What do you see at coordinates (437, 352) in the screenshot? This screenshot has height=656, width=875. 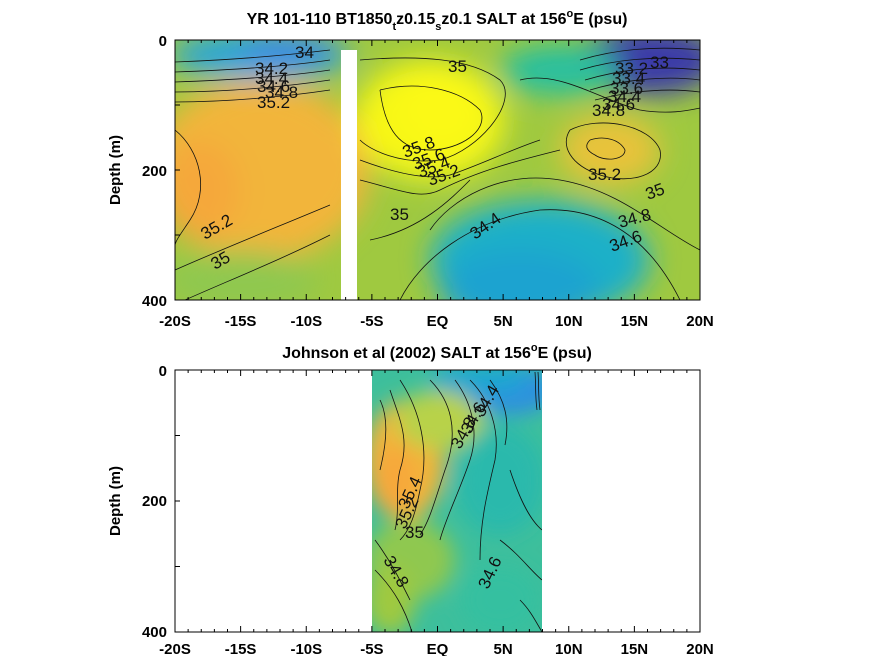 I see `panel2-title: Johnson et al (2002) SALT at 156oE (psu)` at bounding box center [437, 352].